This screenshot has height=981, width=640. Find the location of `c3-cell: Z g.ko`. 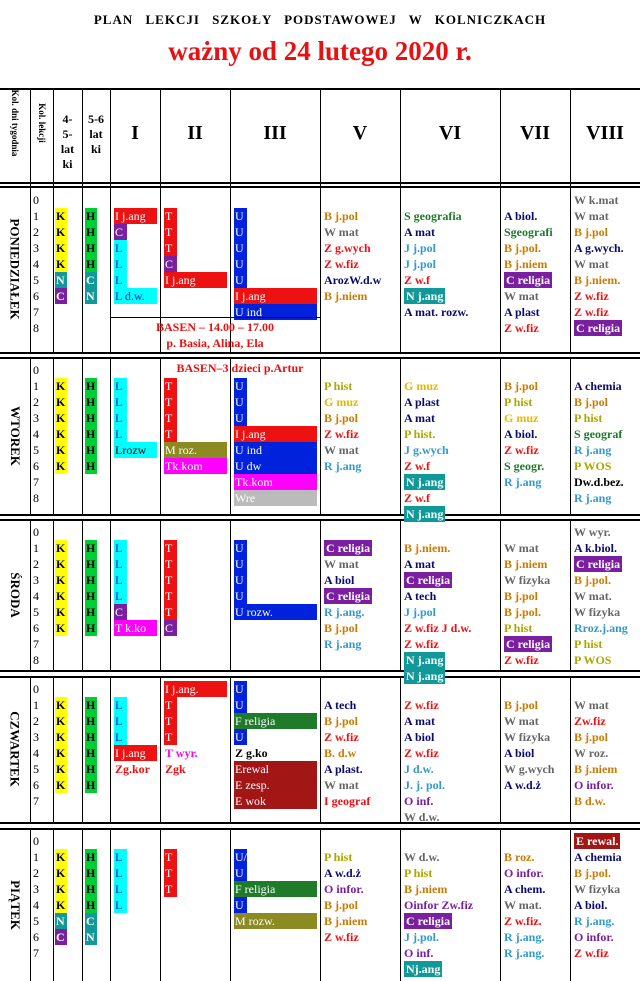

c3-cell: Z g.ko is located at coordinates (251, 753).